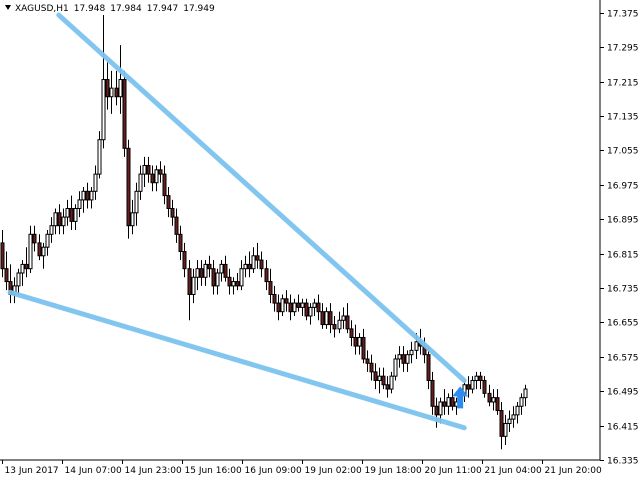 The width and height of the screenshot is (640, 480). Describe the element at coordinates (623, 324) in the screenshot. I see `price-tick-label: 16.655` at that location.